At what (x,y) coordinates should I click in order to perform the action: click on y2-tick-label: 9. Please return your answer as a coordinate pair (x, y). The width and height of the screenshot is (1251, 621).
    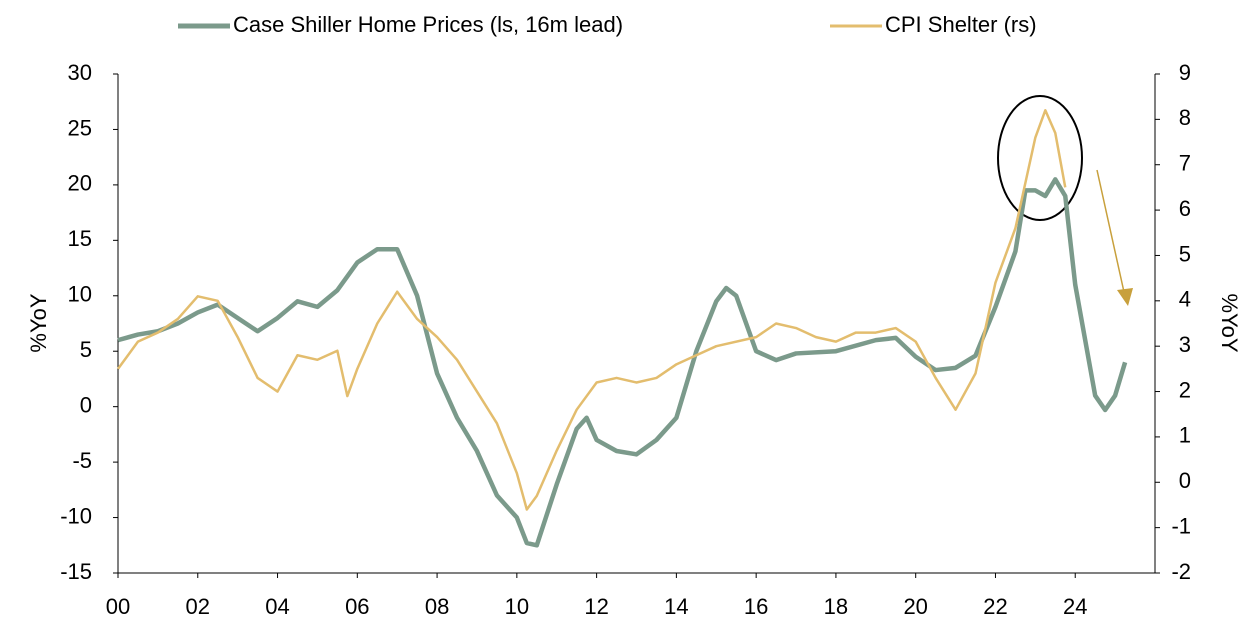
    Looking at the image, I should click on (1185, 72).